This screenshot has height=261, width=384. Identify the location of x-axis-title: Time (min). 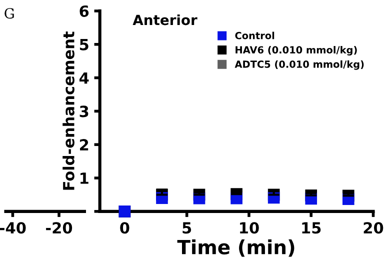
(235, 248).